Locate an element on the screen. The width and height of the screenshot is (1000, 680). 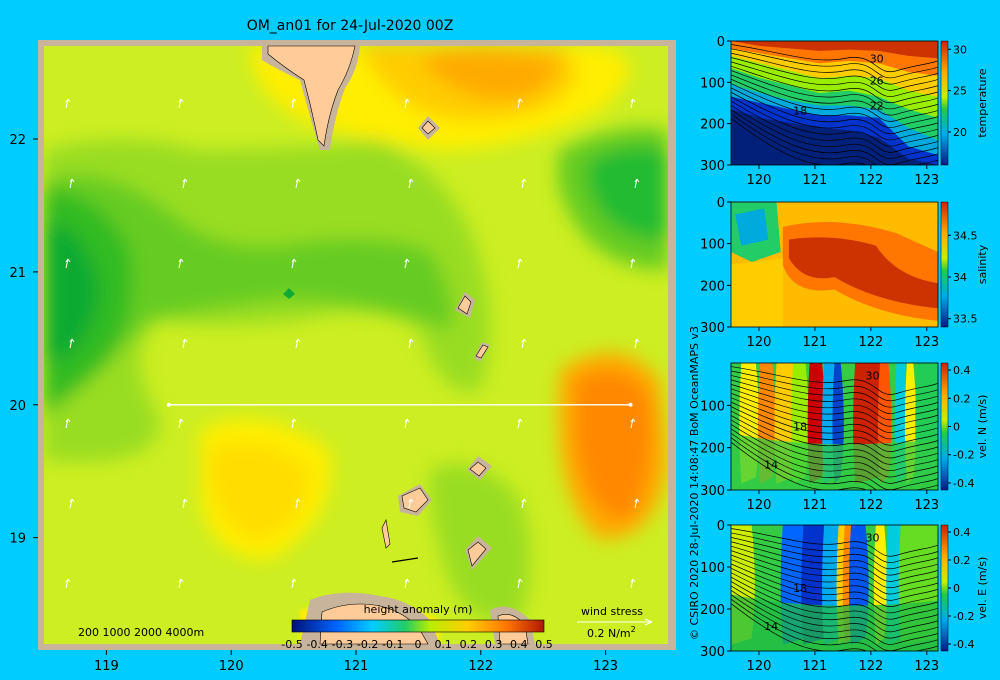
salinity-section: 34.5 34 33.5 salinity 120 121 122 123 0 100 200 300 is located at coordinates (844, 273).